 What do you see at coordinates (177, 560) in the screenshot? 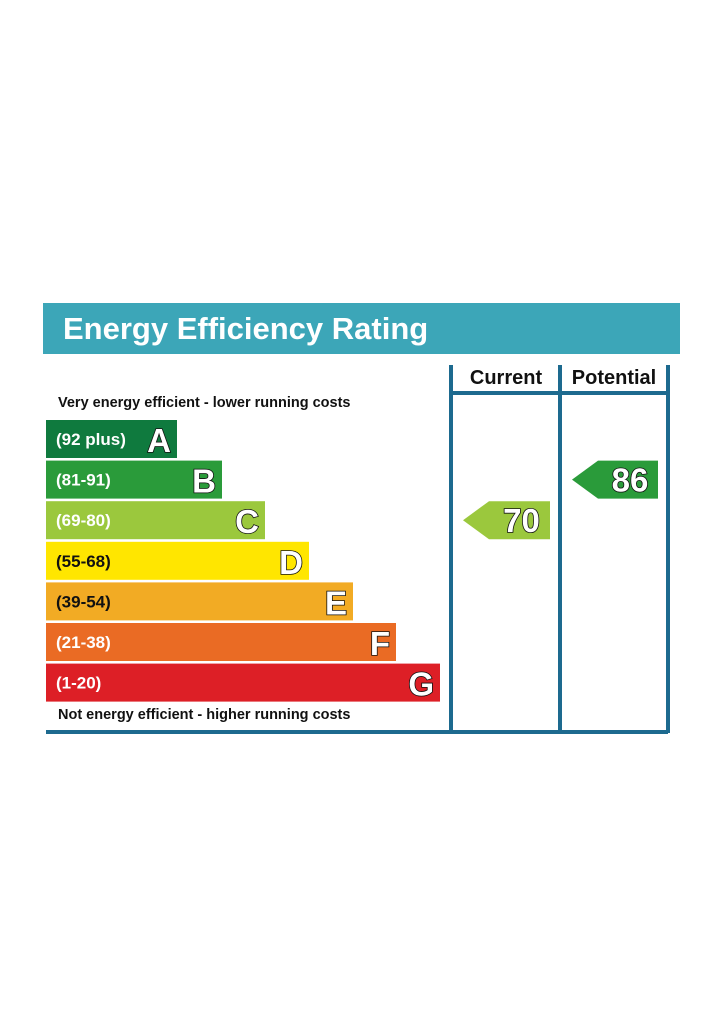
I see `band-bar-d` at bounding box center [177, 560].